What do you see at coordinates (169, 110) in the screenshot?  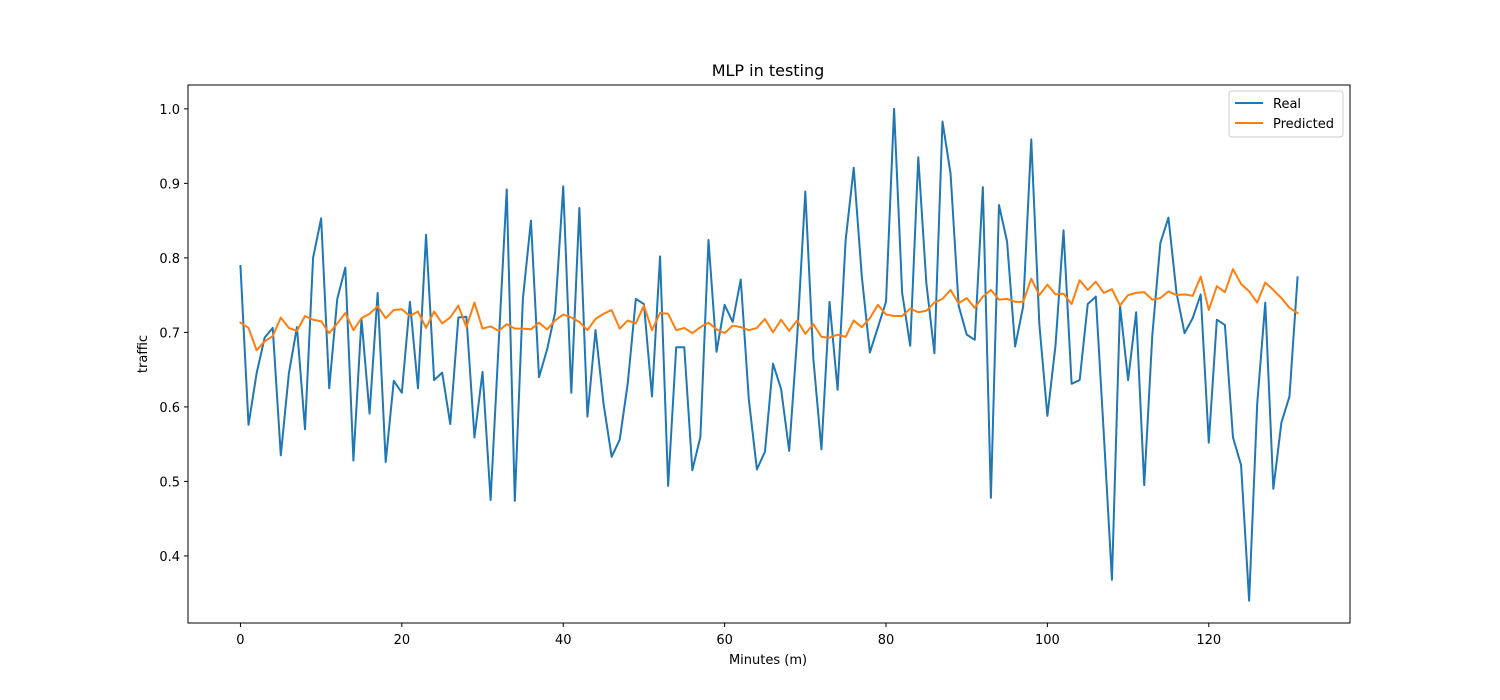 I see `y-tick-label: 1.0` at bounding box center [169, 110].